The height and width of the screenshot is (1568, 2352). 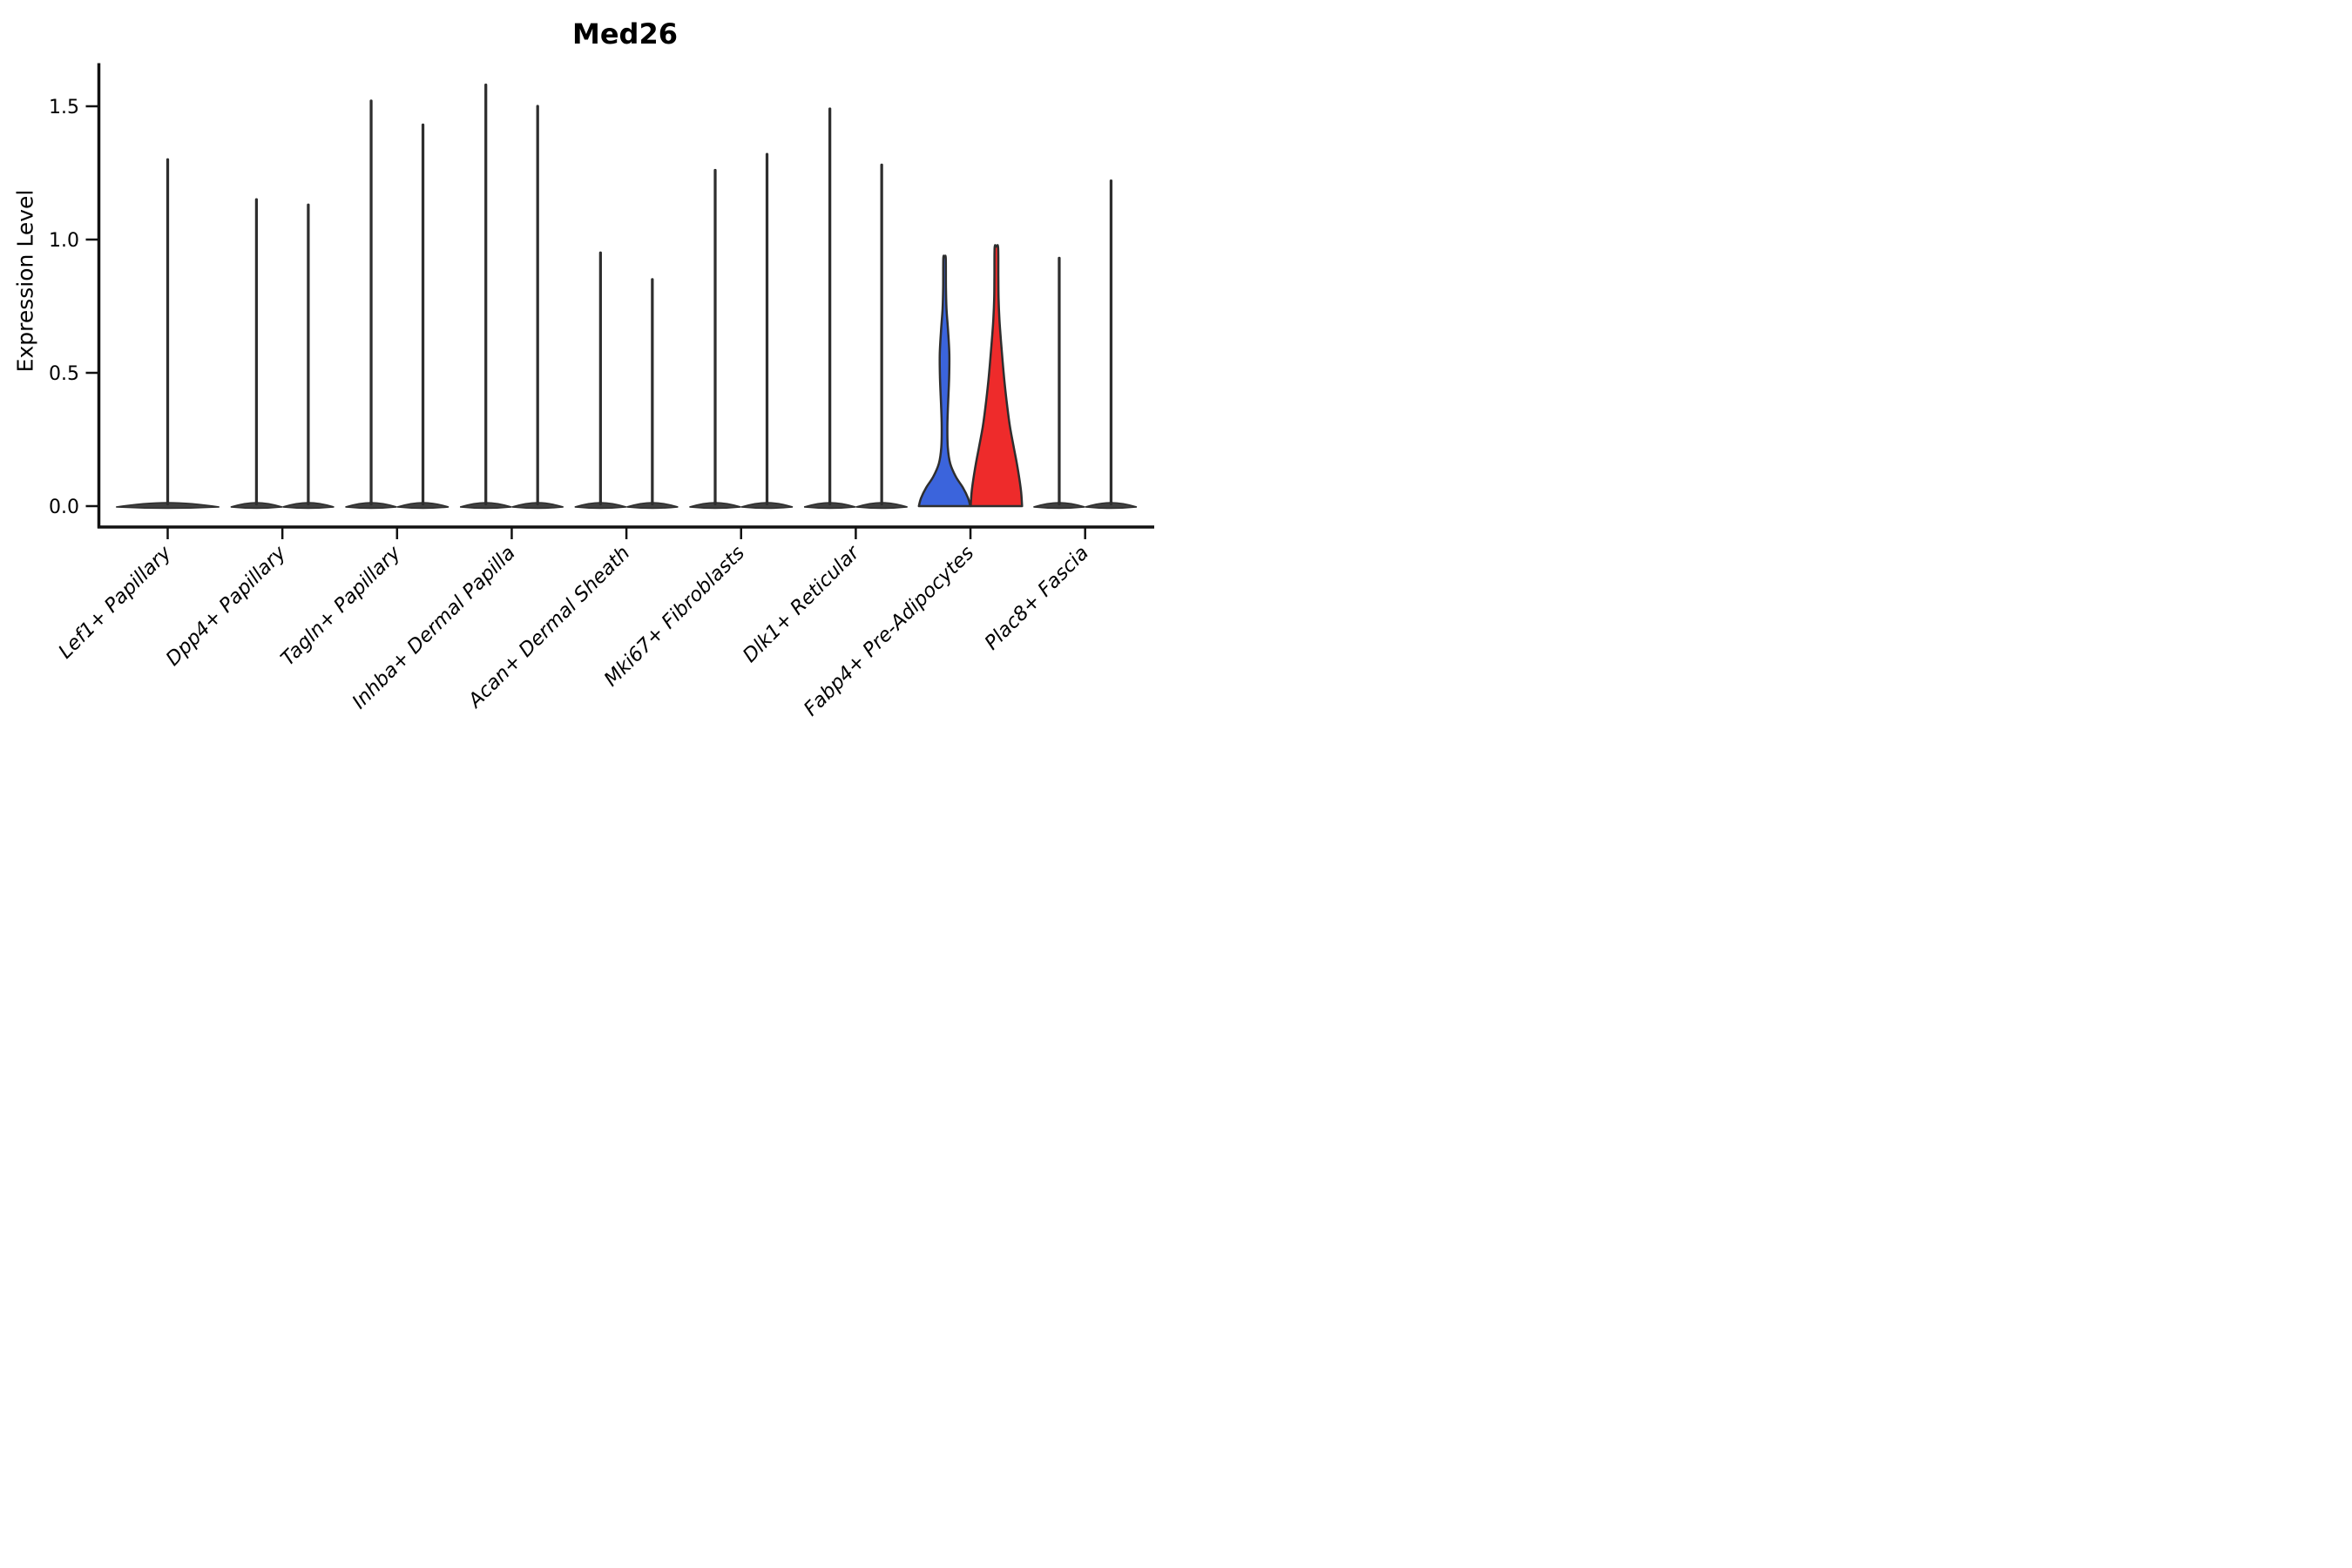 I want to click on chart-title: Med26, so click(x=625, y=34).